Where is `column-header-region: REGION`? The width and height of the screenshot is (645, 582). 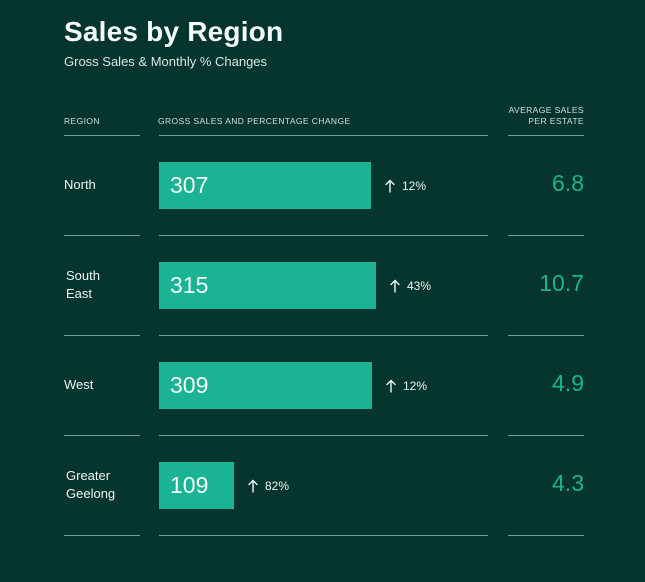 column-header-region: REGION is located at coordinates (82, 121).